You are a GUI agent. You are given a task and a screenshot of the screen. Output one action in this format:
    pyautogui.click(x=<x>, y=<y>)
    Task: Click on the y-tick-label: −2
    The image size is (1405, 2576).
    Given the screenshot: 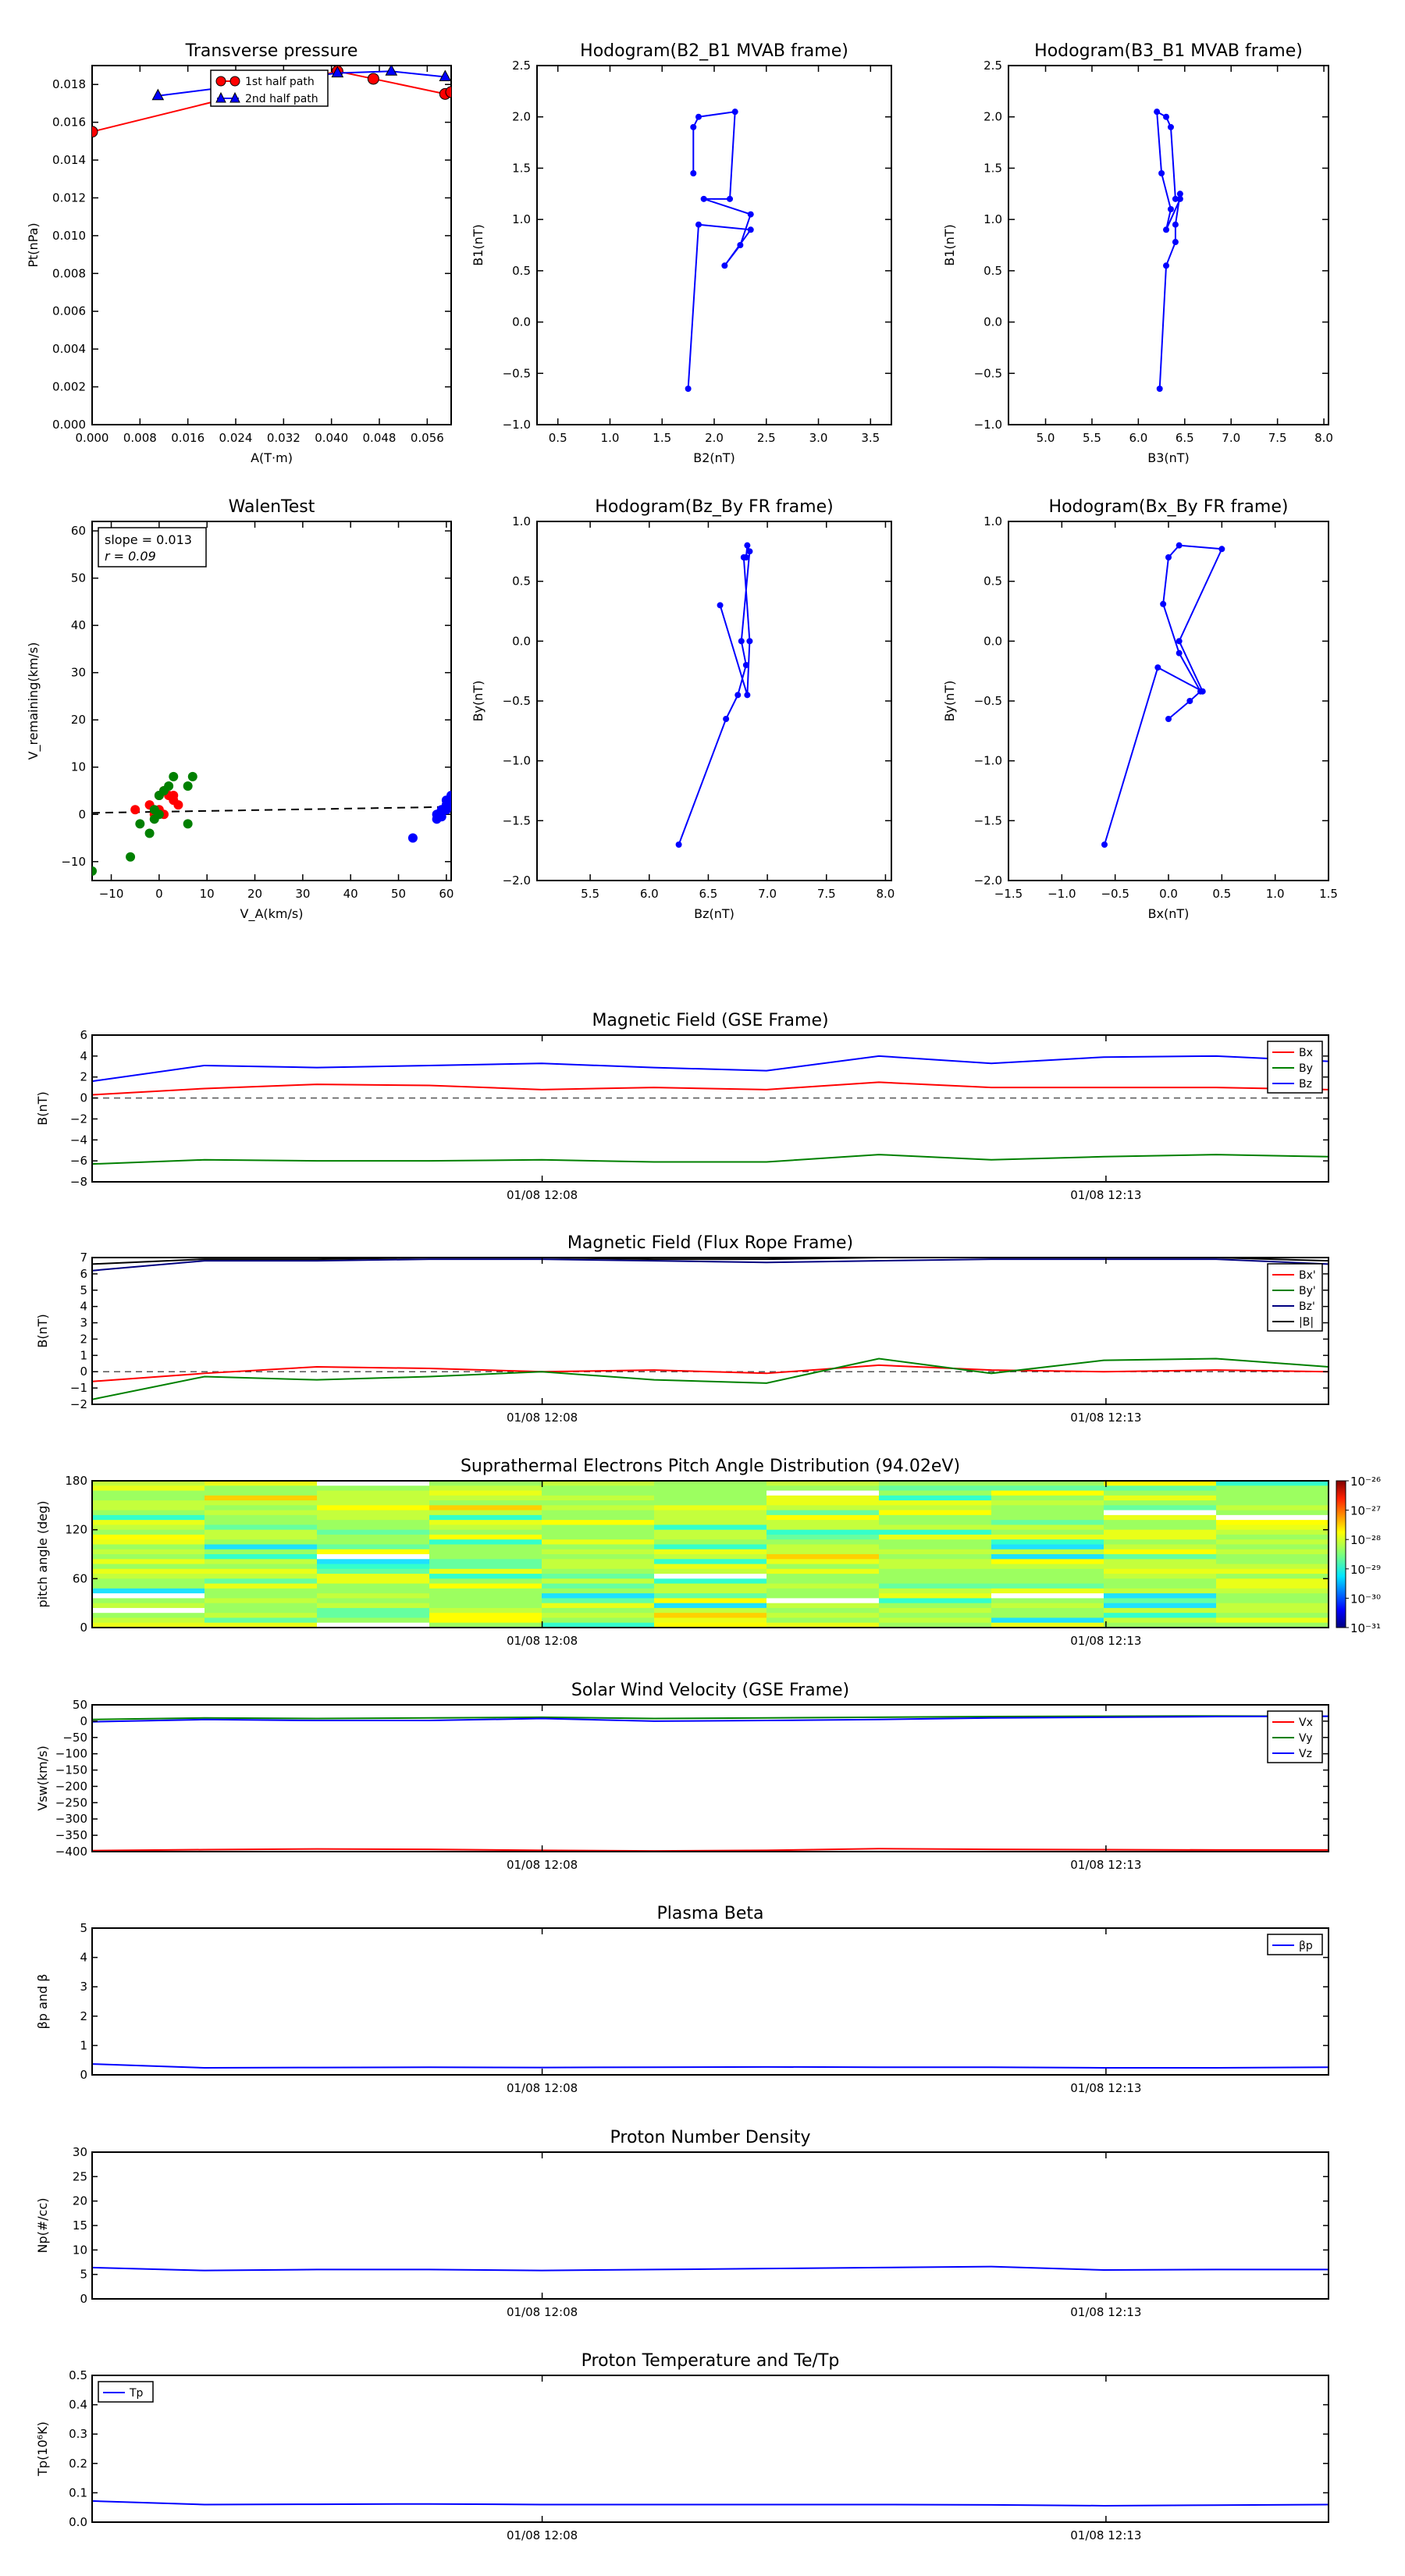 What is the action you would take?
    pyautogui.click(x=78, y=1404)
    